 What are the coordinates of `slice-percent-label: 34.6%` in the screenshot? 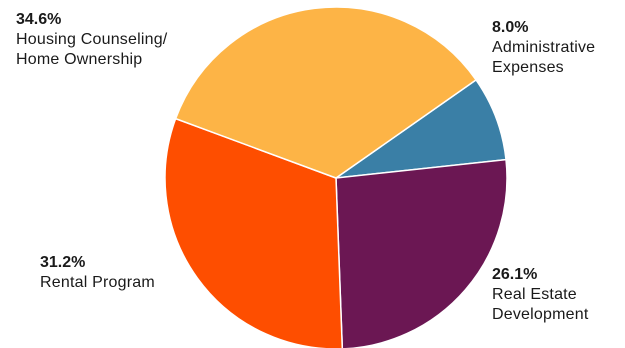 It's located at (39, 19).